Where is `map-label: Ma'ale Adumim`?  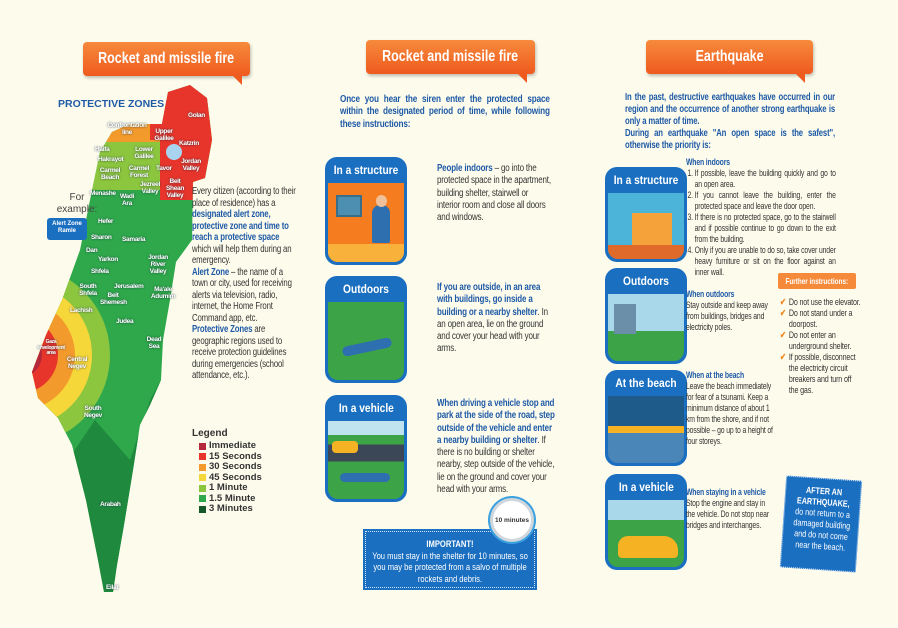 map-label: Ma'ale Adumim is located at coordinates (163, 293).